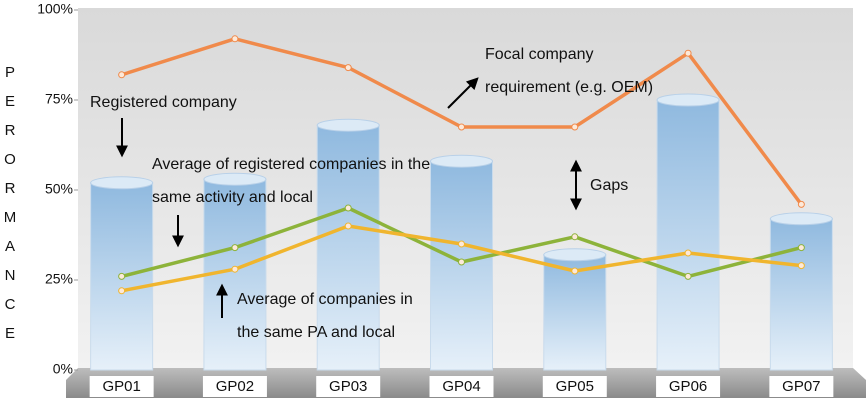  What do you see at coordinates (325, 299) in the screenshot?
I see `annotation: Average of companies in` at bounding box center [325, 299].